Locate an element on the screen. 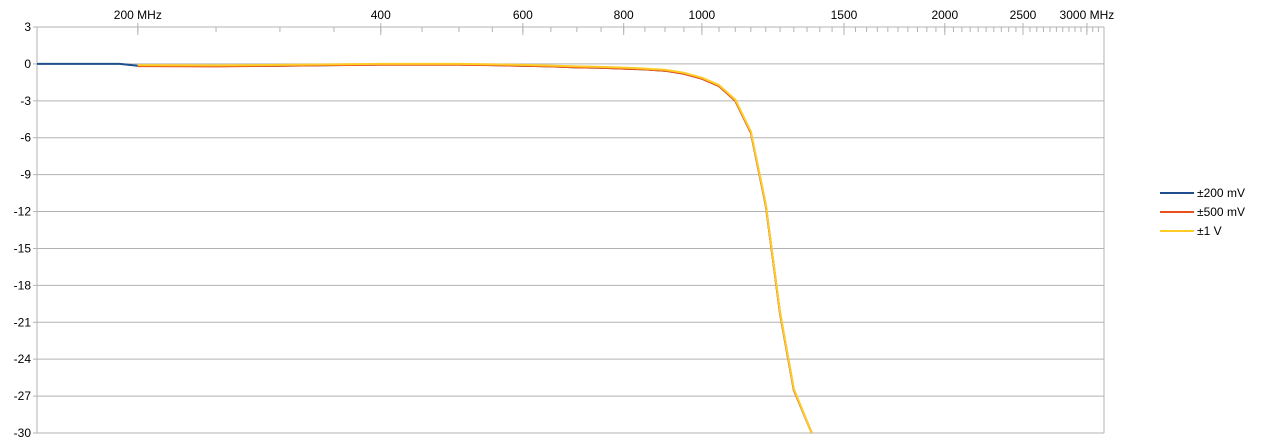  x-tick-label: 1000 is located at coordinates (702, 15).